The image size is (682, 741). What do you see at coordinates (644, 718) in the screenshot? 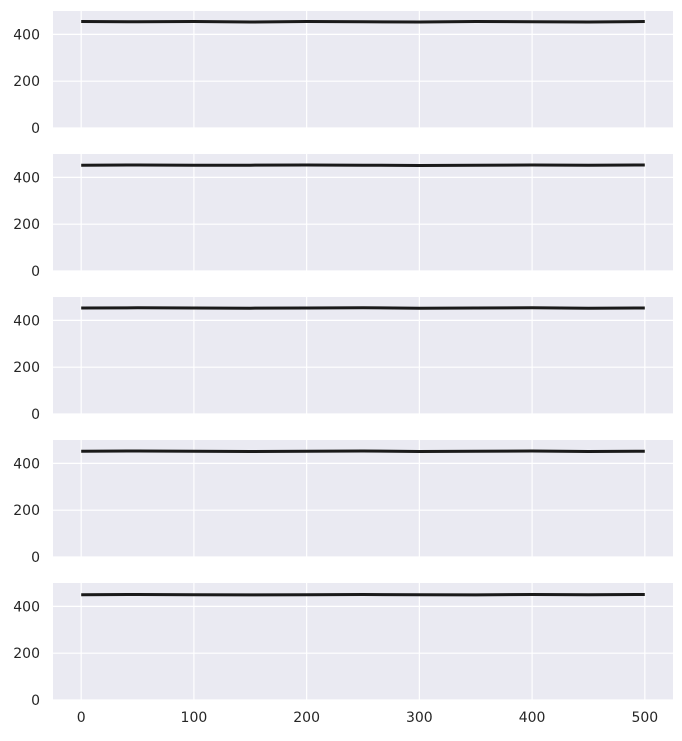
I see `x-tick-label: 500` at bounding box center [644, 718].